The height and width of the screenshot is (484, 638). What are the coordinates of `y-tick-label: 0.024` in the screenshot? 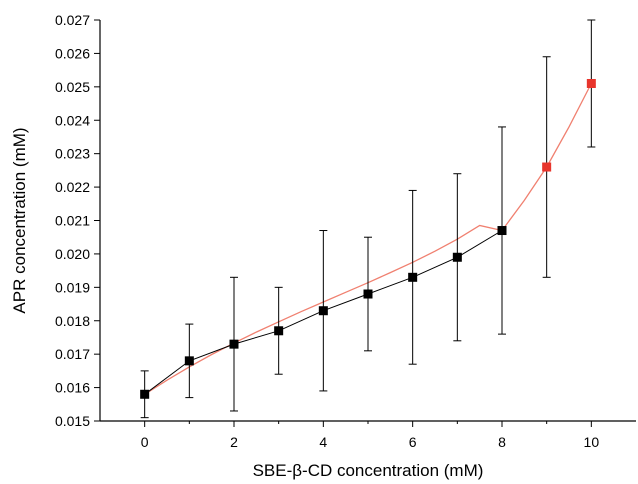 It's located at (72, 120).